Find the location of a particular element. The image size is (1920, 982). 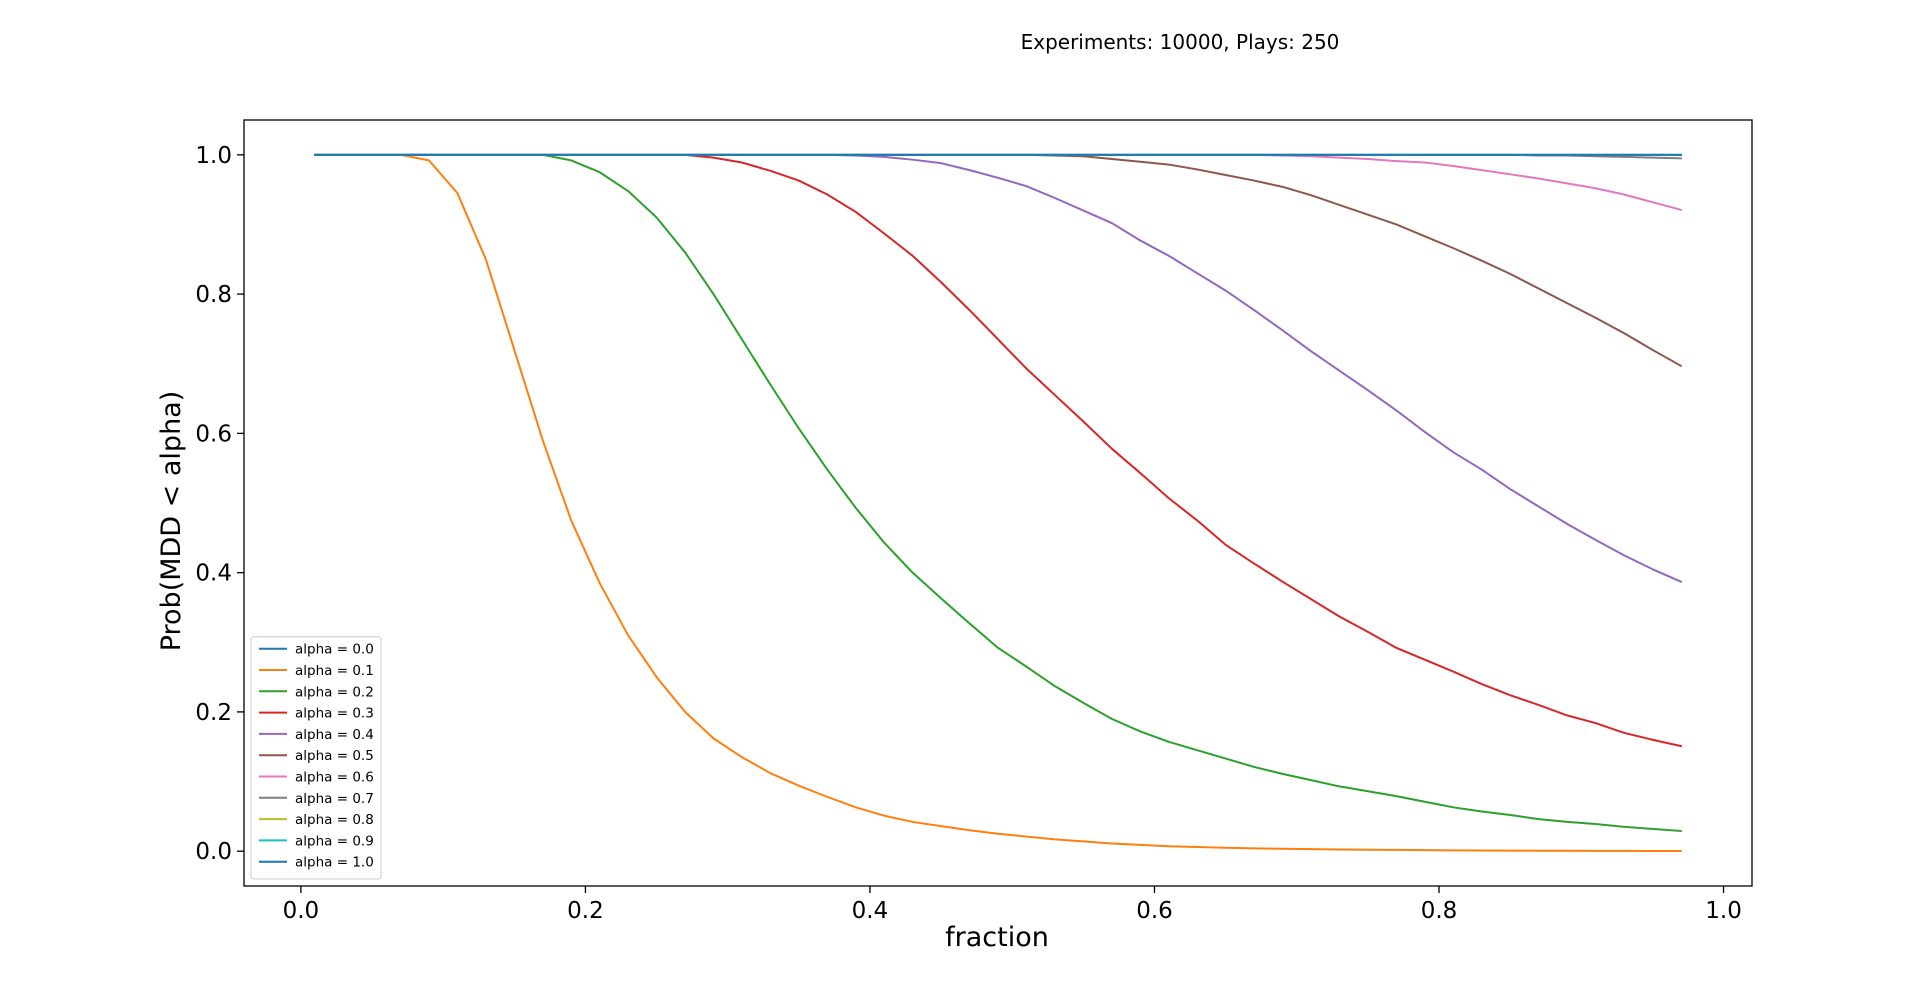

legend-label: alpha = 1.0 is located at coordinates (334, 863).